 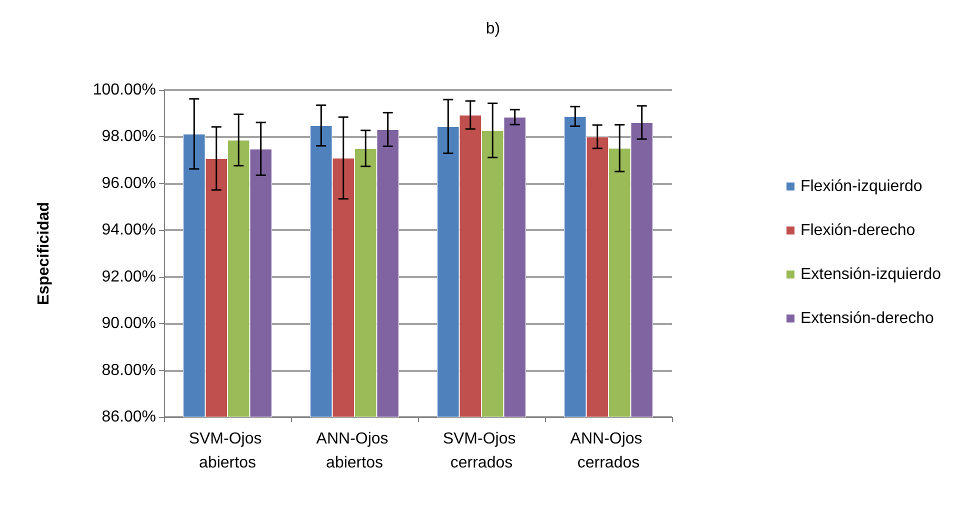 What do you see at coordinates (858, 230) in the screenshot?
I see `legend-label: Flexión-derecho` at bounding box center [858, 230].